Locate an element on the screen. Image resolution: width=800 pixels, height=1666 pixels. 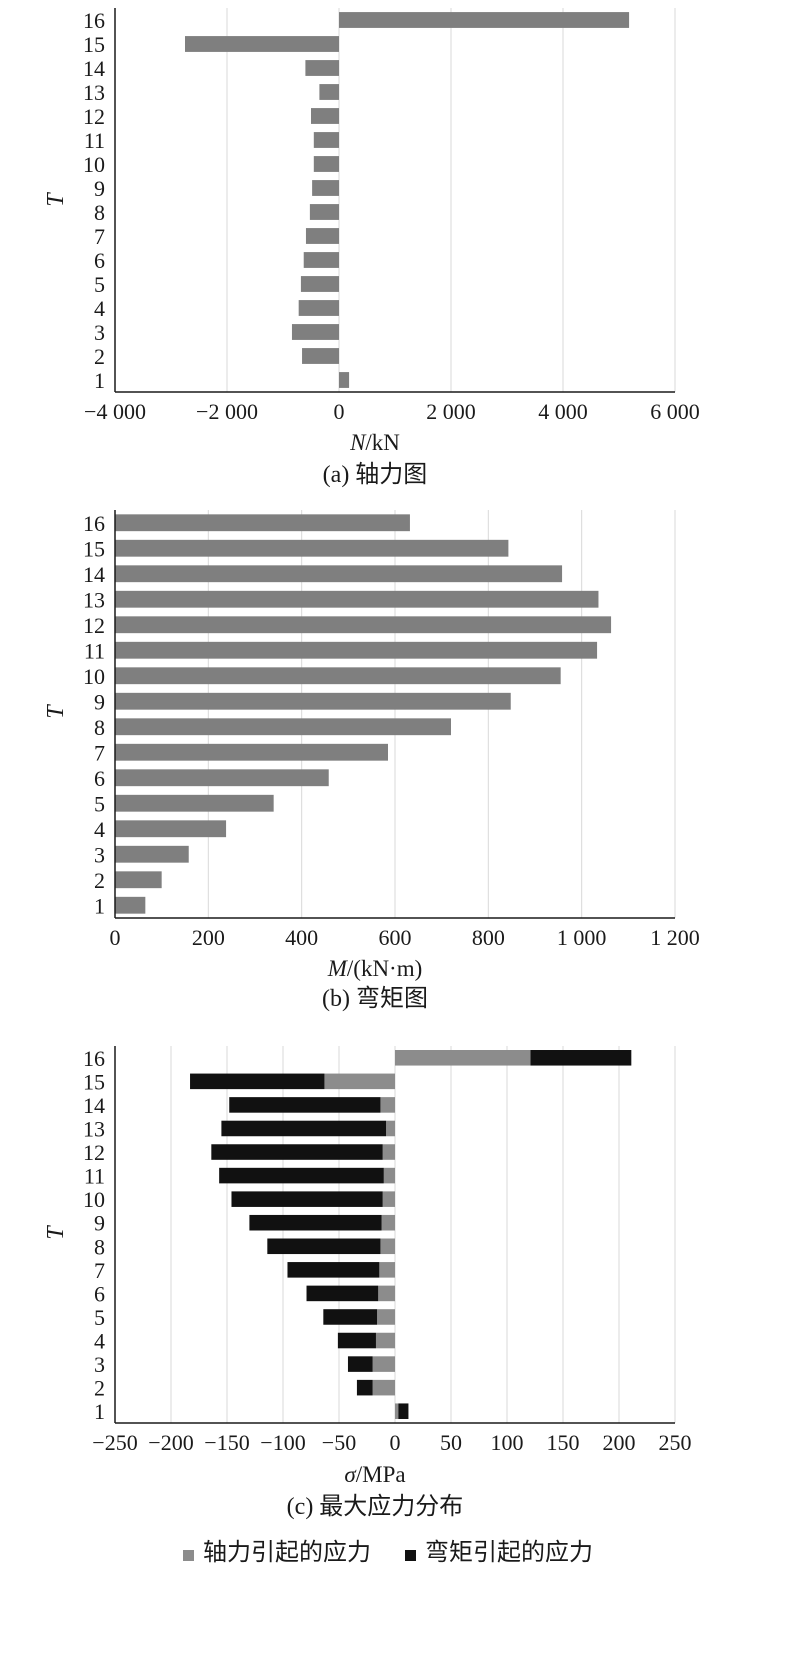
panel-bending-moment-x-symbol: M is located at coordinates (338, 968).